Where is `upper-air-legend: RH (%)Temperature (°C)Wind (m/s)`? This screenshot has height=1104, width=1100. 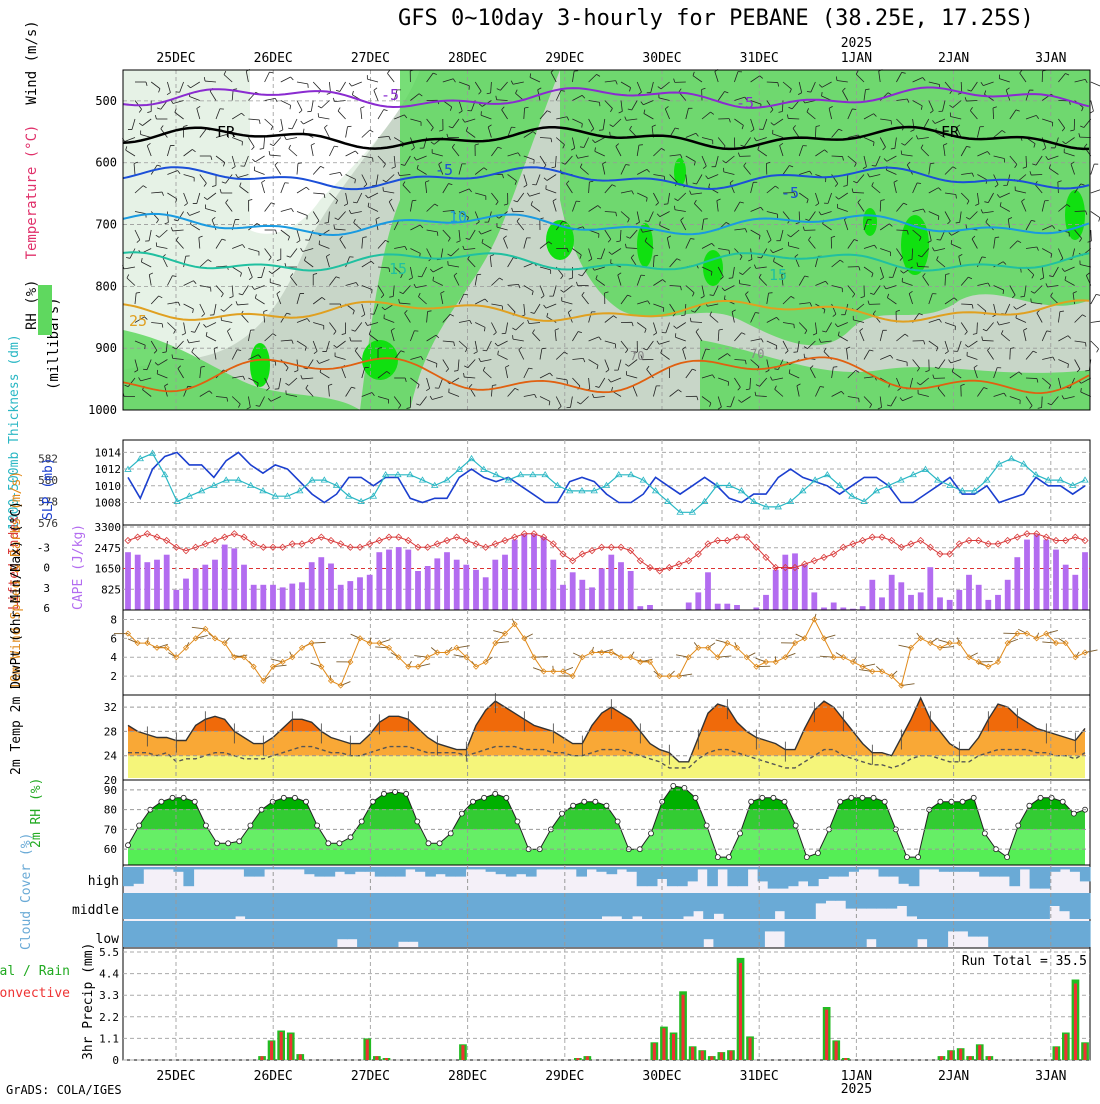
upper-air-legend: RH (%)Temperature (°C)Wind (m/s) is located at coordinates (32, 175).